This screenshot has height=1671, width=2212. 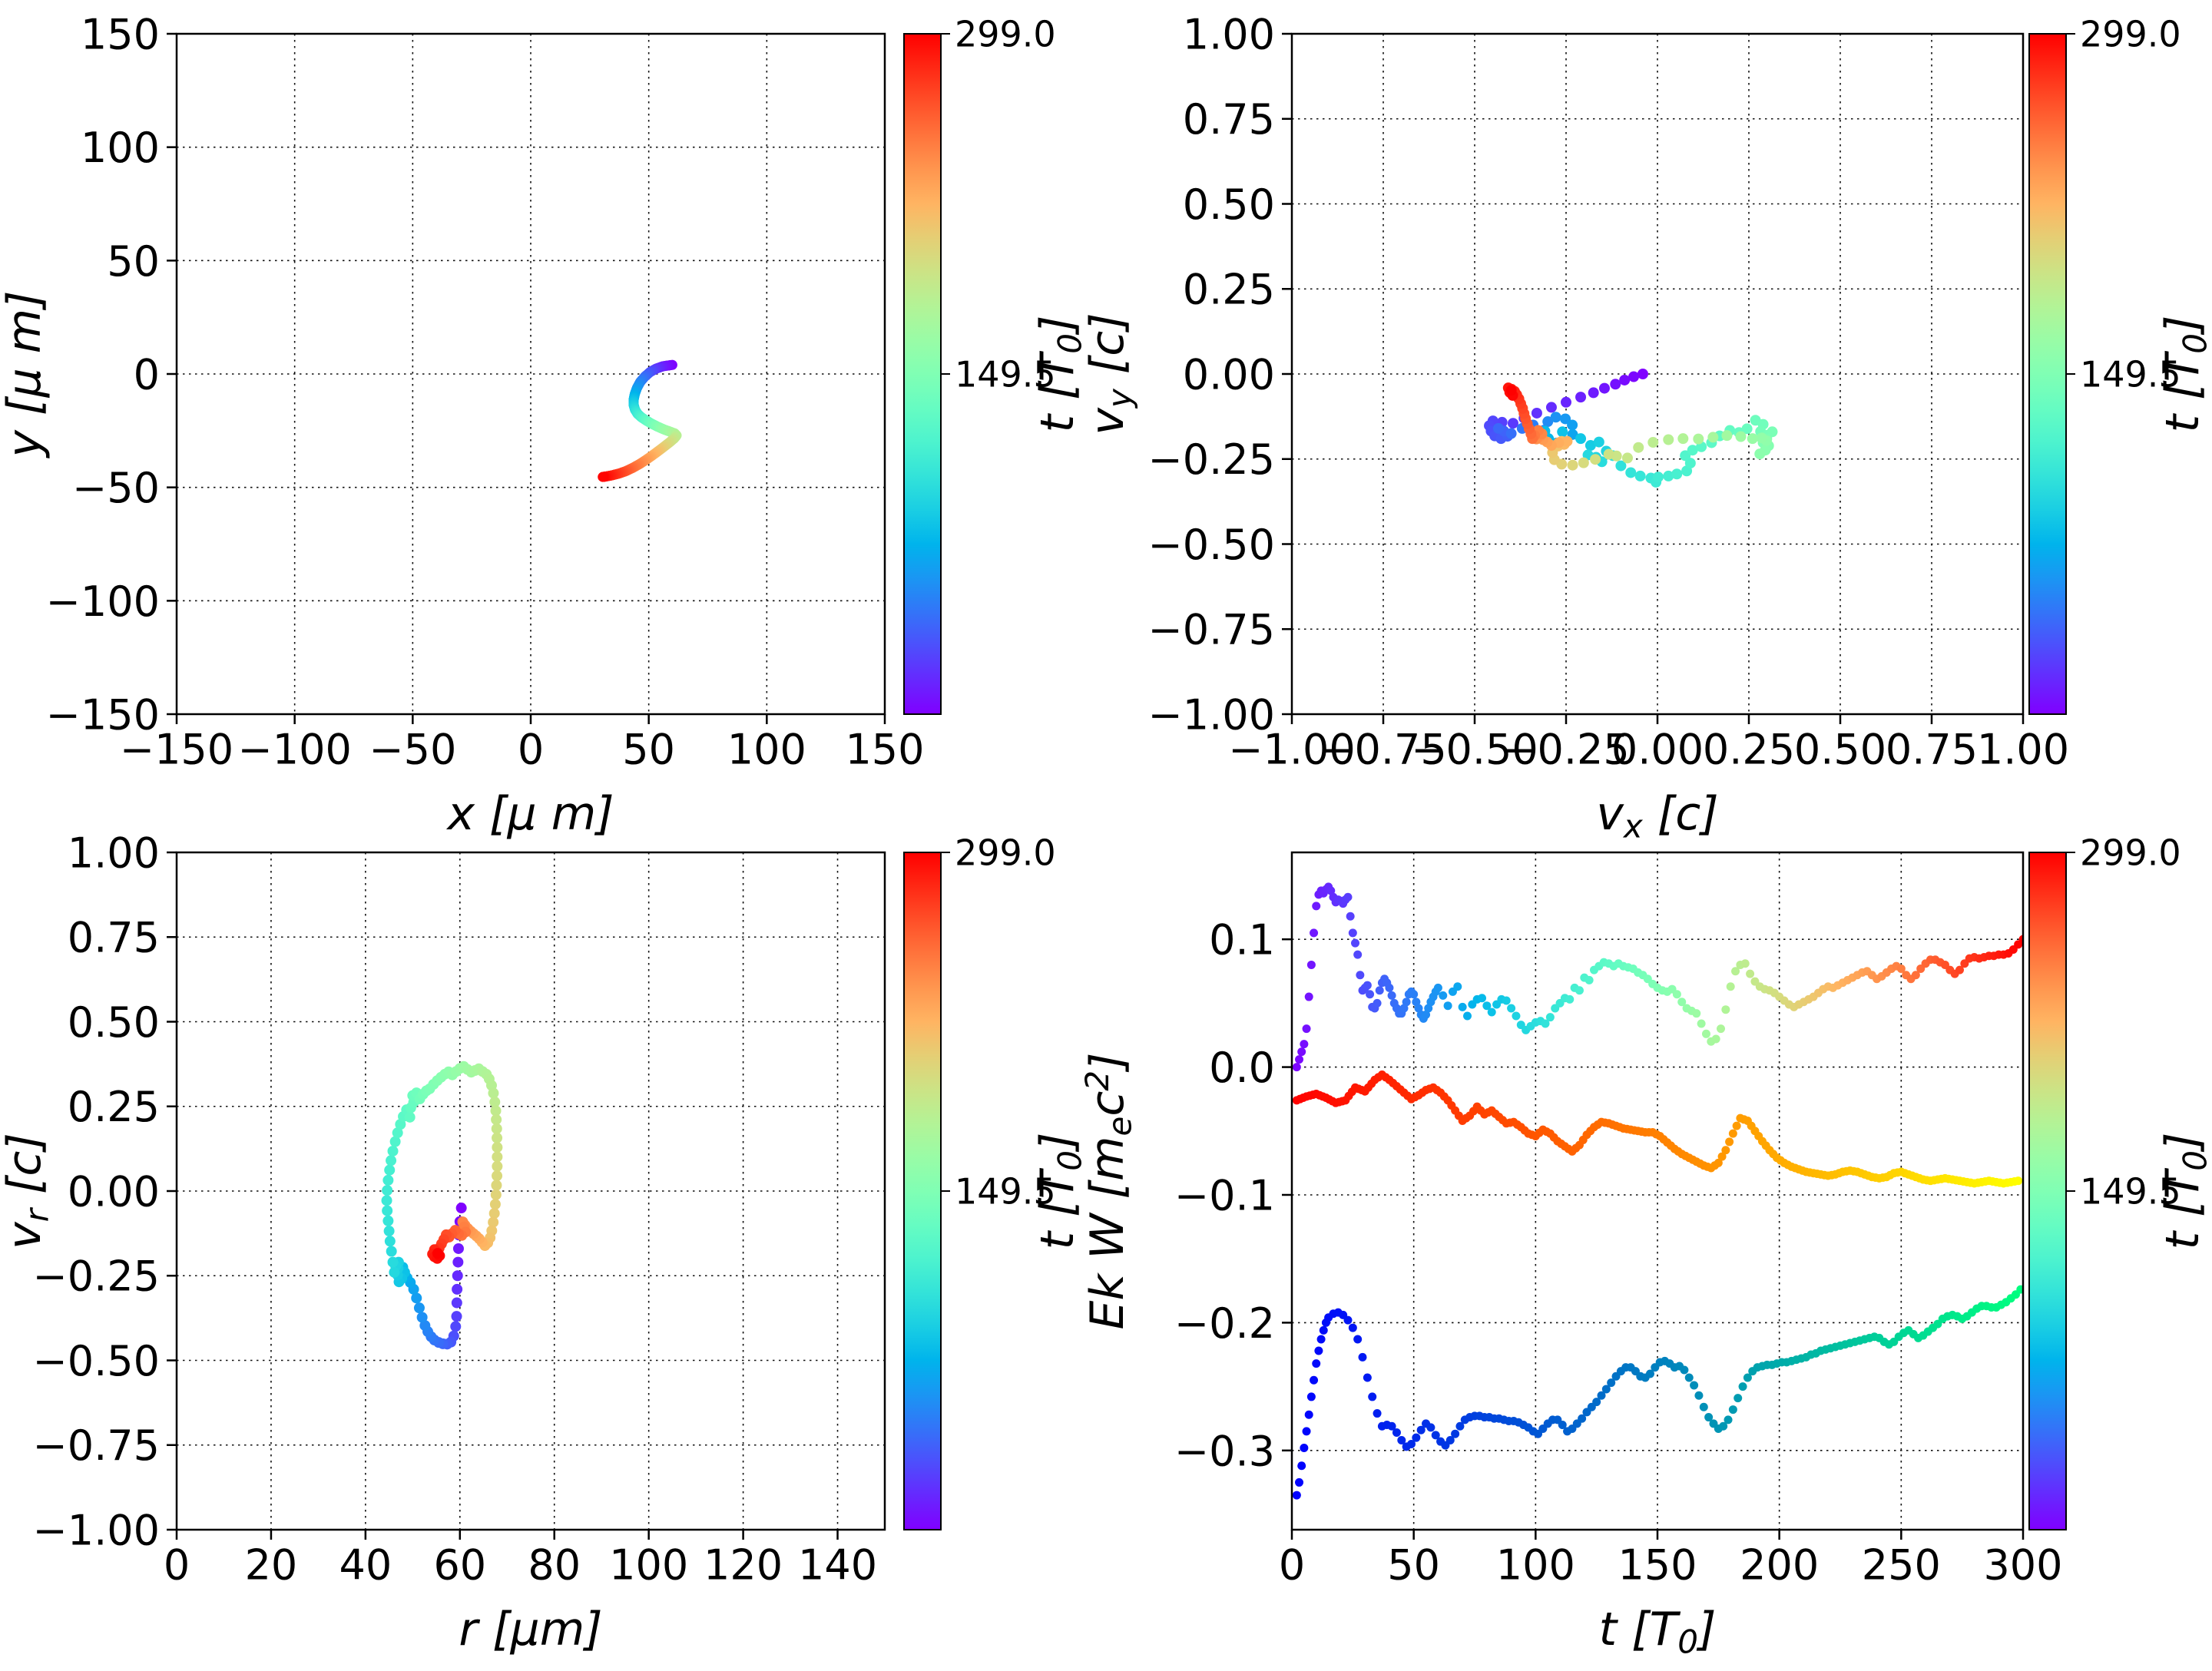 I want to click on panel-data-xy-trajectory, so click(x=640, y=420).